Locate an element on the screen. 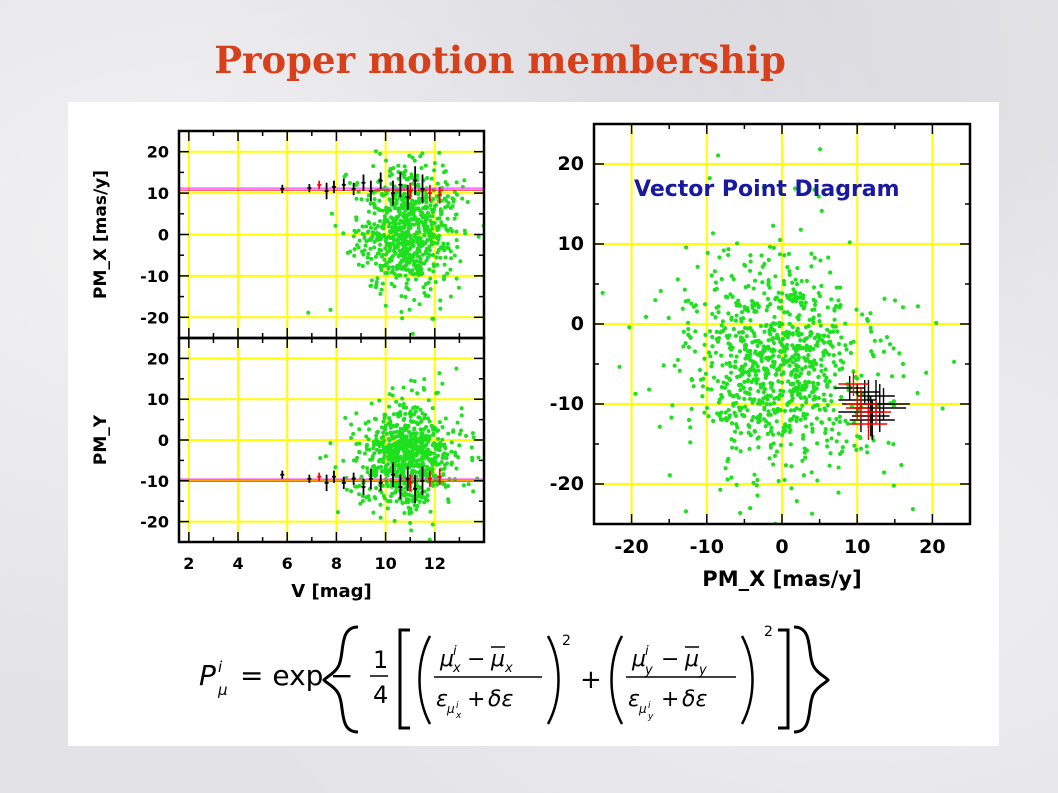 This screenshot has height=793, width=1058. y-tick-label: -10 is located at coordinates (154, 481).